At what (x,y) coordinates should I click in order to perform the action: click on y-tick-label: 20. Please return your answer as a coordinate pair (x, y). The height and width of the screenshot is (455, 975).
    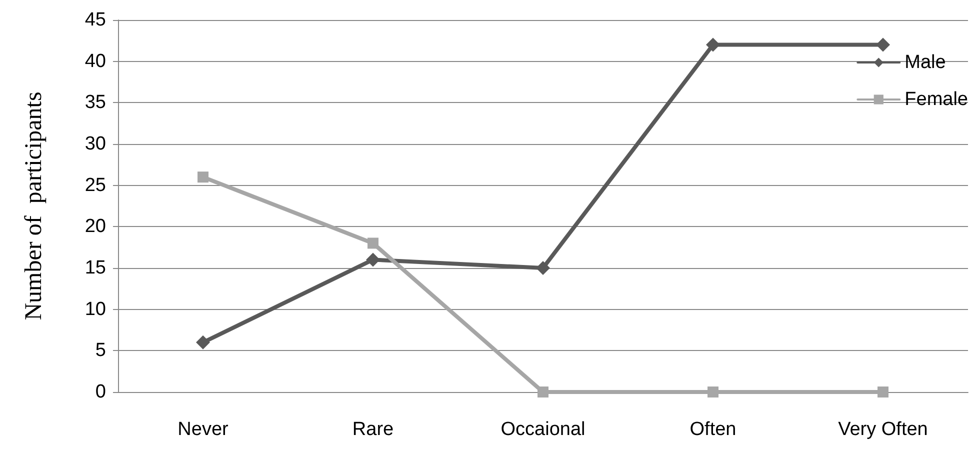
    Looking at the image, I should click on (95, 227).